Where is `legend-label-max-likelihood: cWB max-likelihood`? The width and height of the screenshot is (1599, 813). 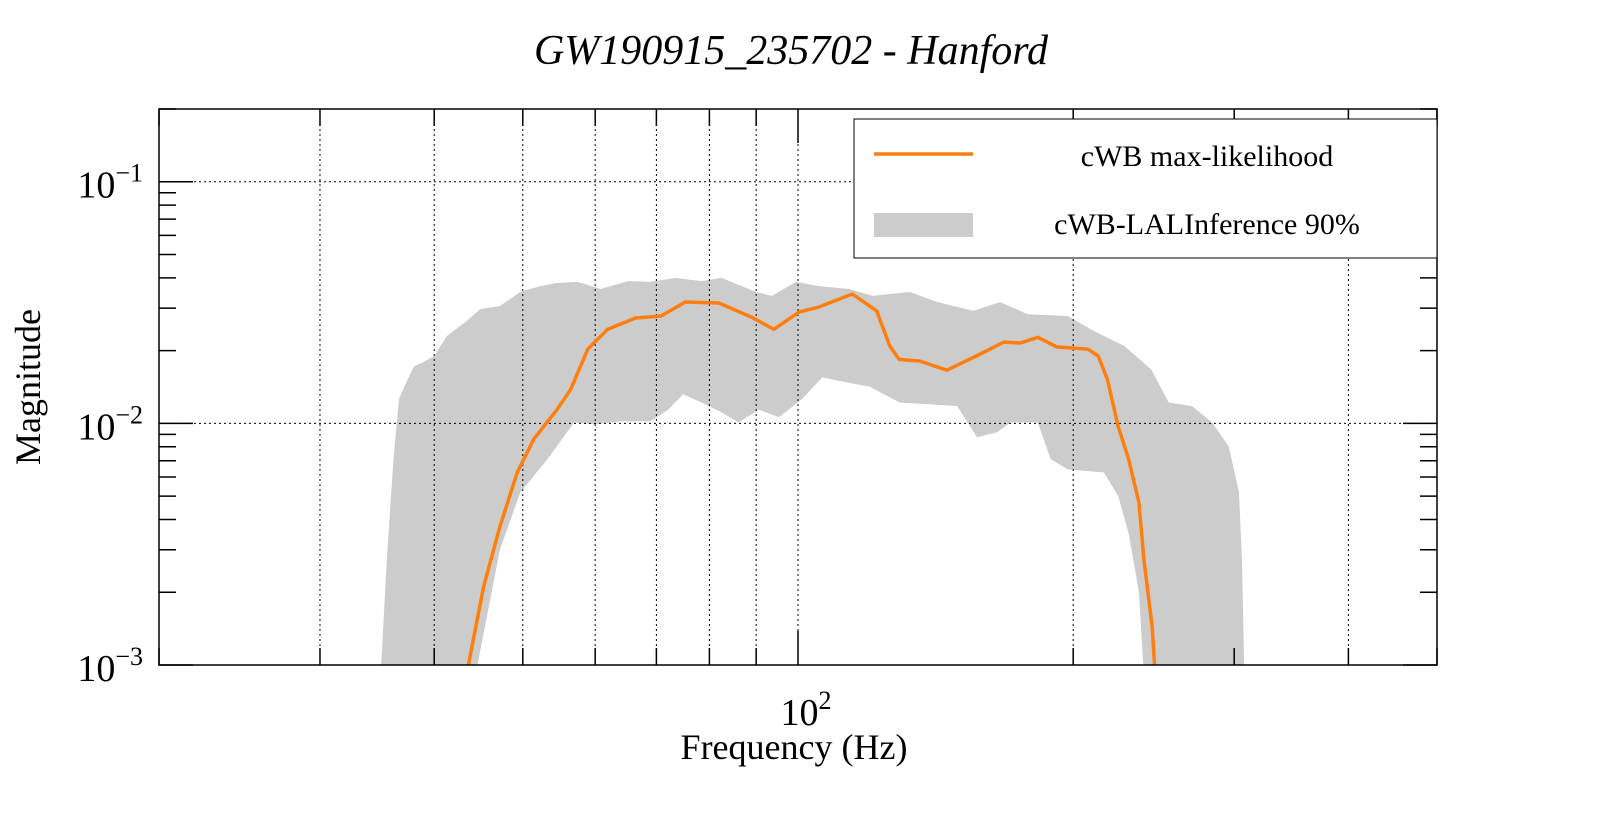 legend-label-max-likelihood: cWB max-likelihood is located at coordinates (1207, 156).